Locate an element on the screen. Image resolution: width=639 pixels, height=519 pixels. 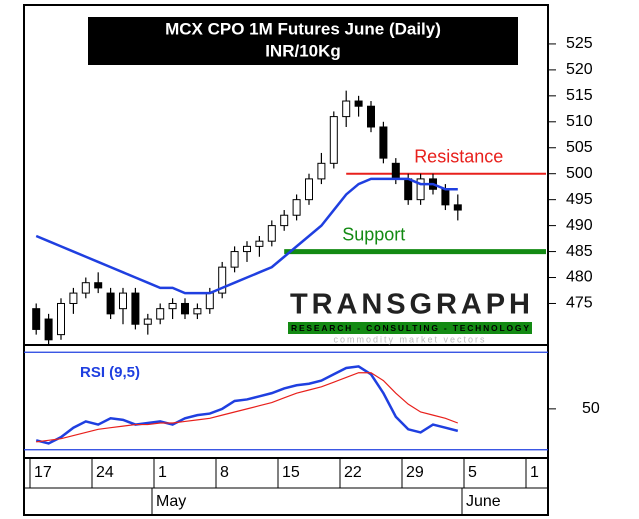
y-tick-label: 520 is located at coordinates (579, 69).